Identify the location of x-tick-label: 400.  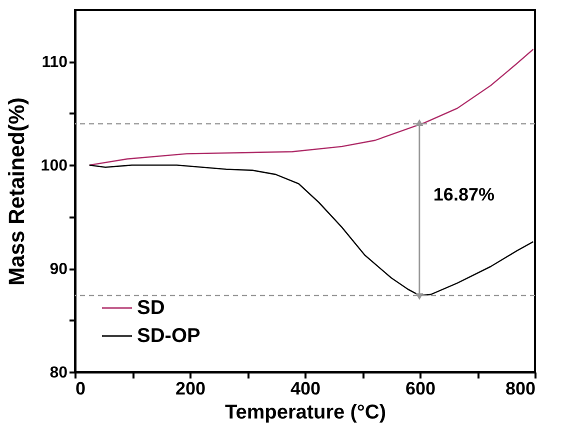
(305, 388).